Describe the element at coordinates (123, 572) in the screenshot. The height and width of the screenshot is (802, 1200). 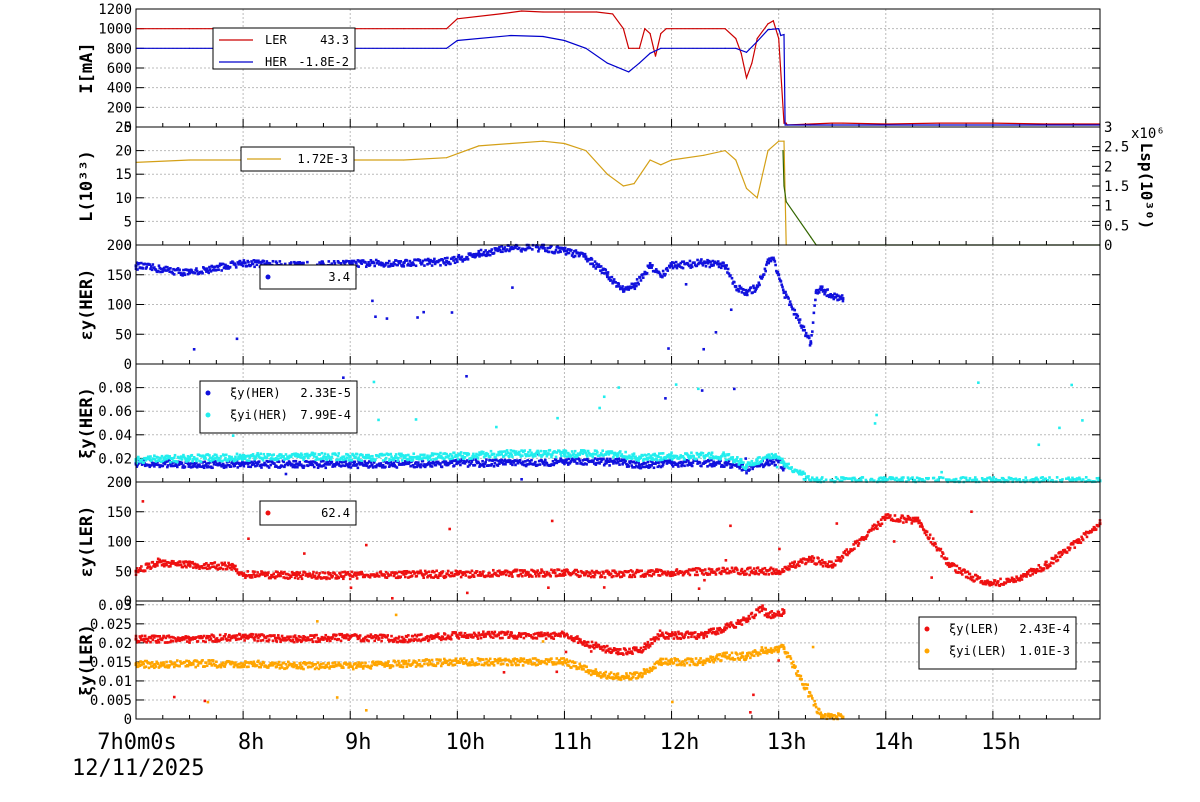
I see `y-tick-label: 50` at that location.